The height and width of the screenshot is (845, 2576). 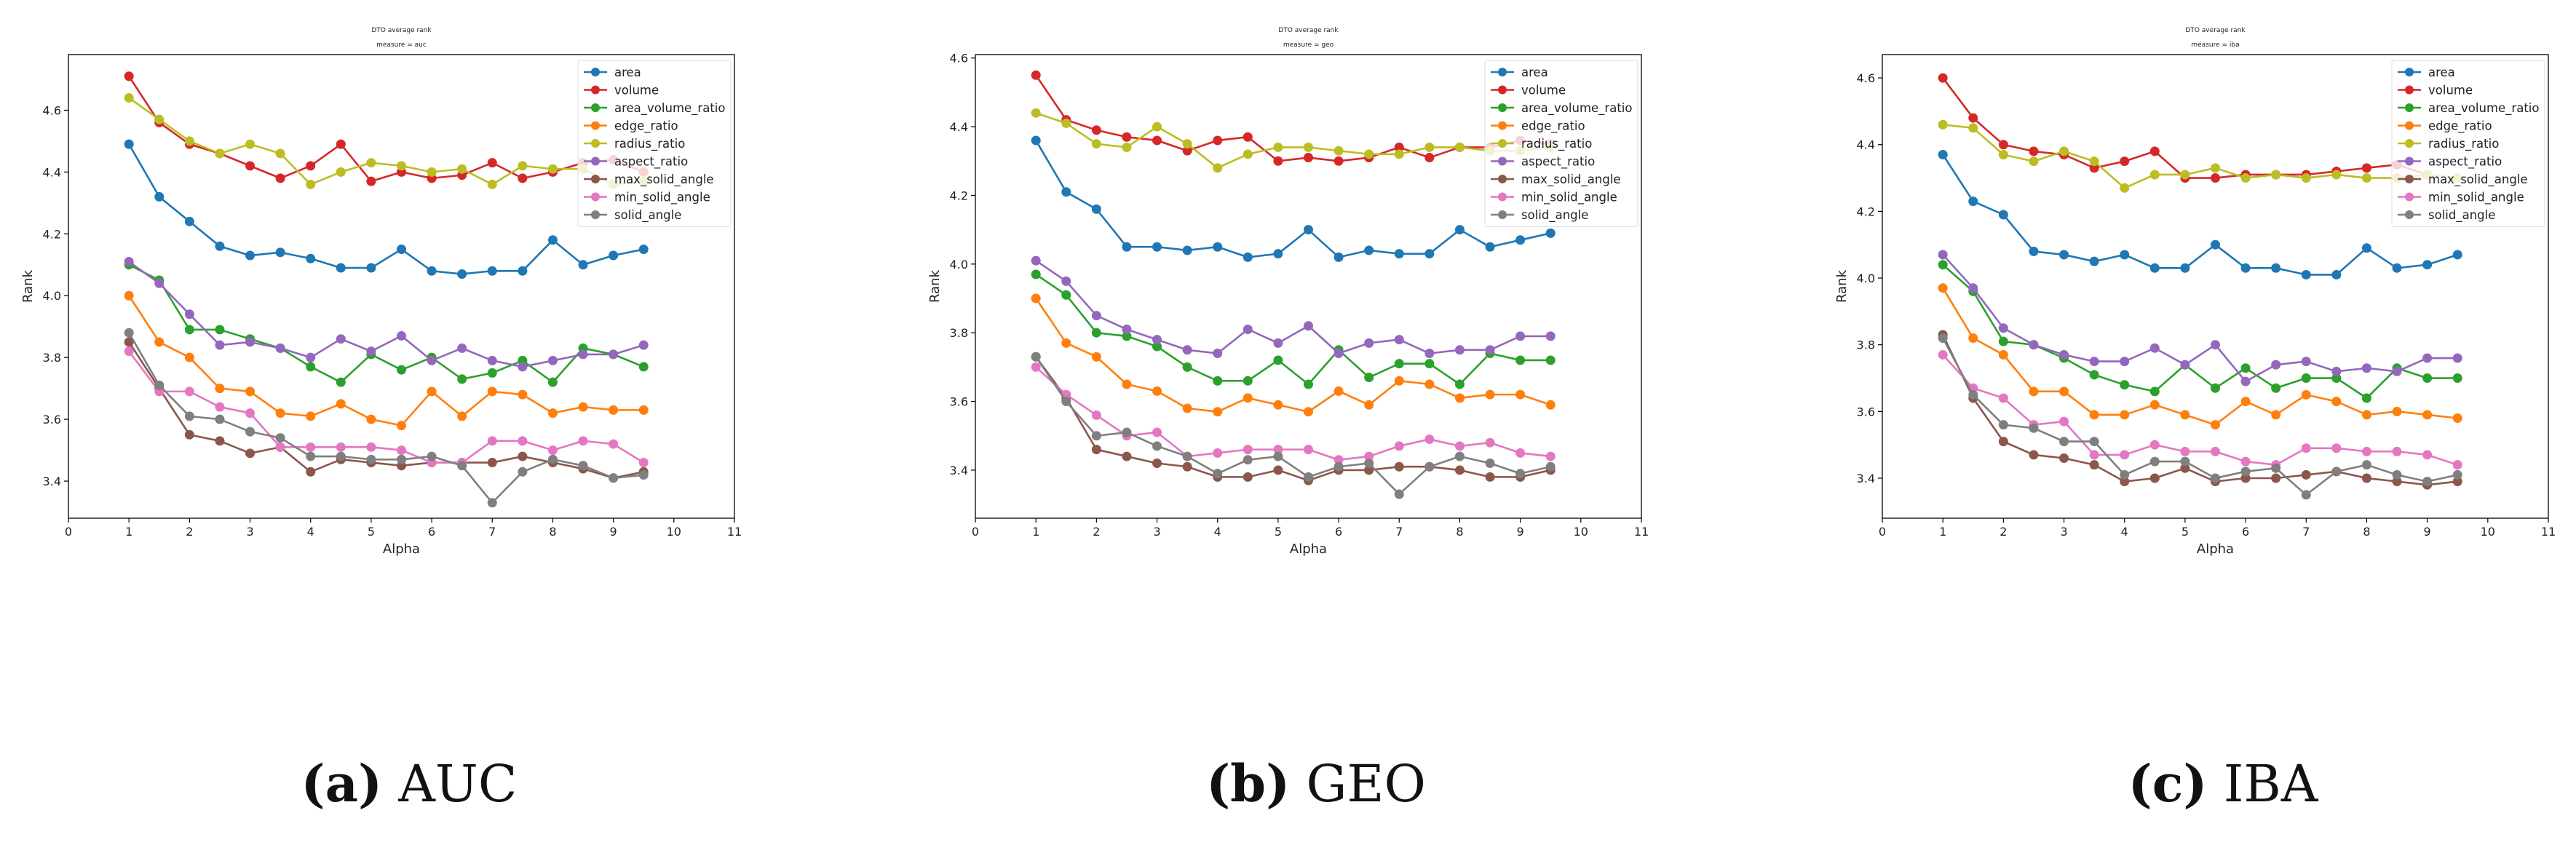 I want to click on y-tick-label: 4.4, so click(x=959, y=127).